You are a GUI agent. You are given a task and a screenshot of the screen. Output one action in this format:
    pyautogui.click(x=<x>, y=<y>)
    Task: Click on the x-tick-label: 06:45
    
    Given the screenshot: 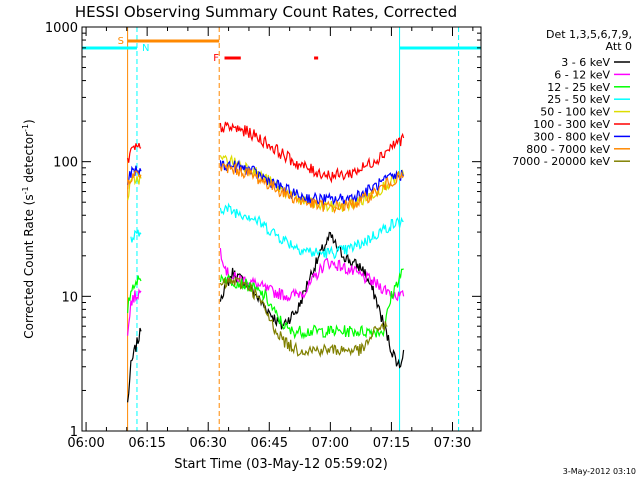 What is the action you would take?
    pyautogui.click(x=269, y=443)
    